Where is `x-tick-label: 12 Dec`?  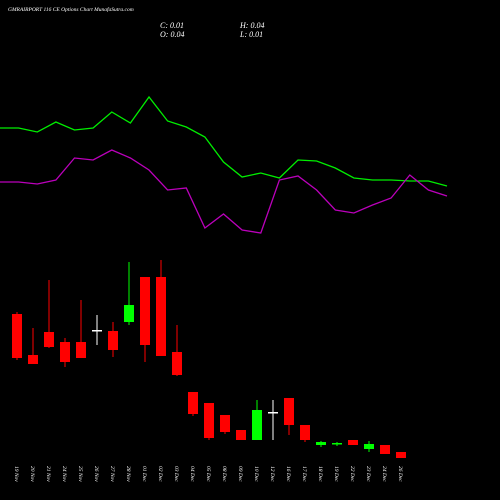
x-tick-label: 12 Dec is located at coordinates (272, 474).